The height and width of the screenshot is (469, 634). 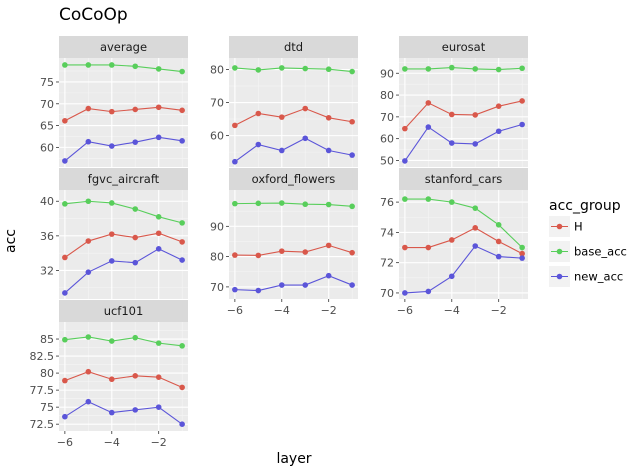 What do you see at coordinates (600, 252) in the screenshot?
I see `legend-label: base_acc` at bounding box center [600, 252].